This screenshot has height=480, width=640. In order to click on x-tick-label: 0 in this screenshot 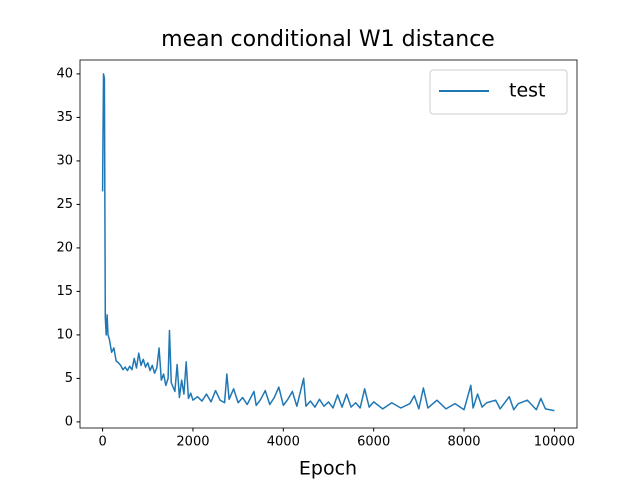, I will do `click(102, 442)`.